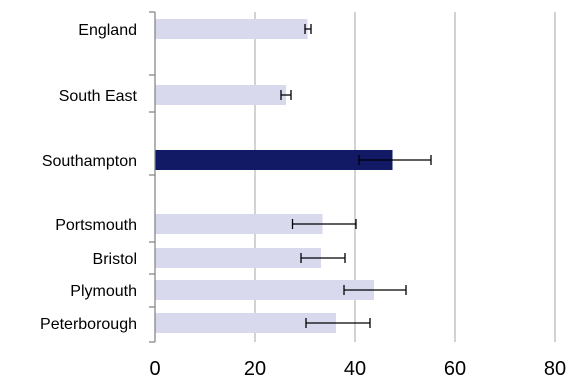  I want to click on bar-portsmouth, so click(239, 224).